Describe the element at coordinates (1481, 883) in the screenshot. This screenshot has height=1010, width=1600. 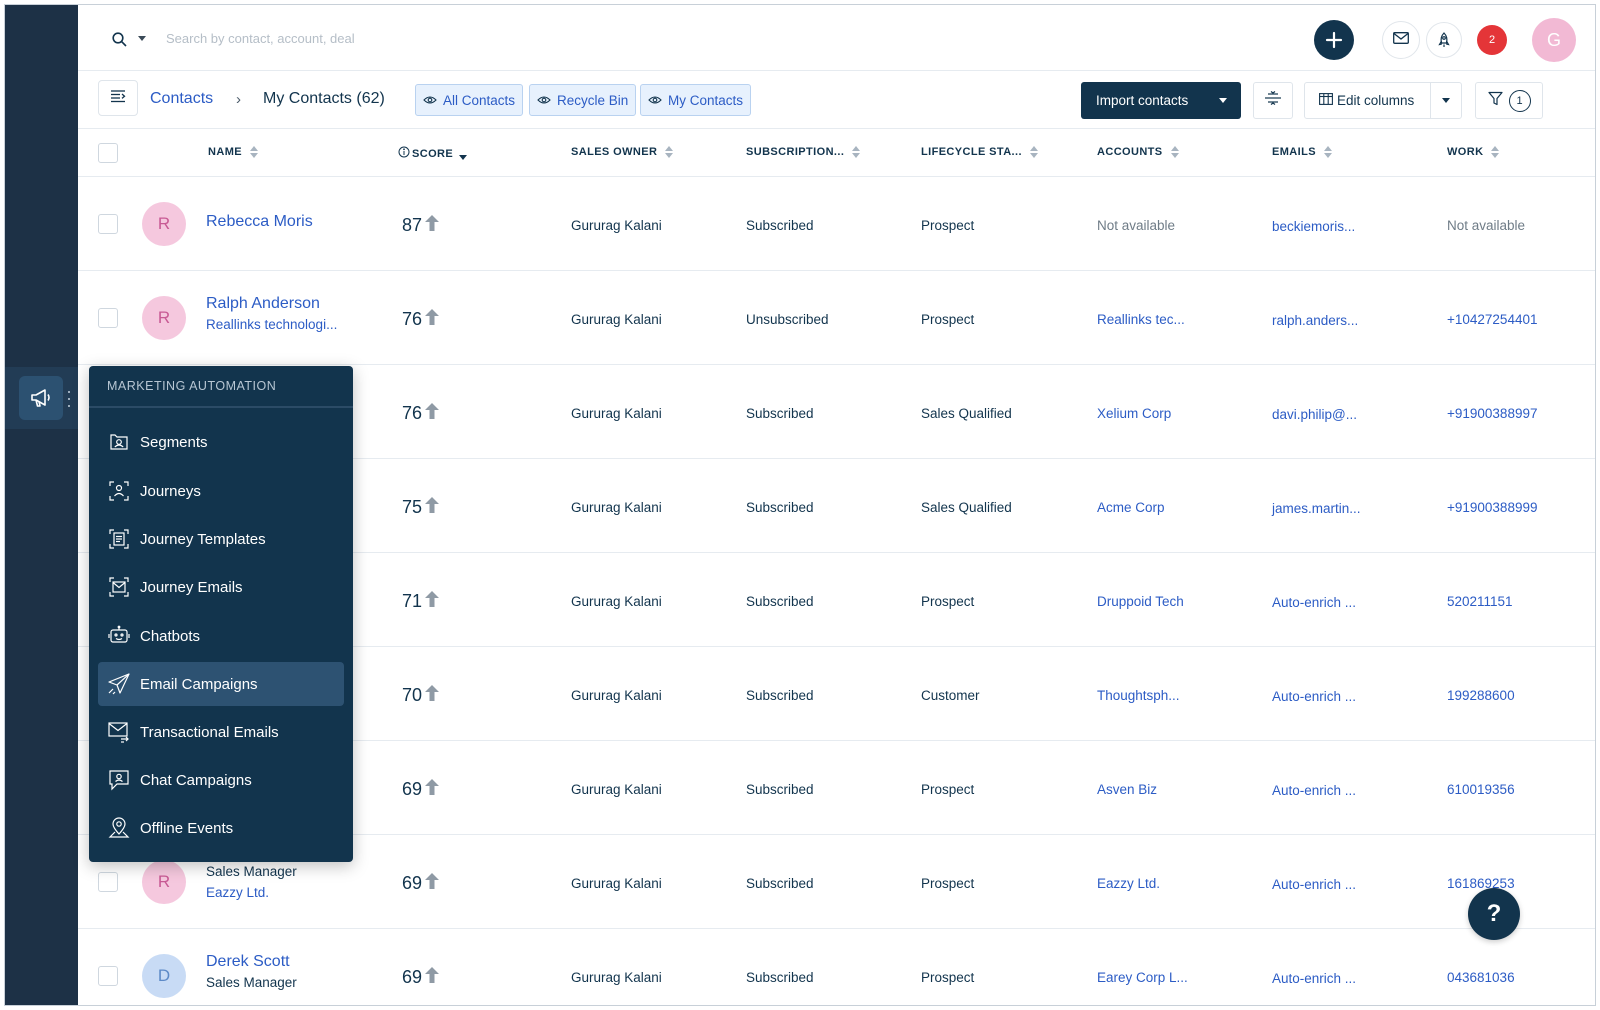
I see `work-phone-cell: 161869253` at that location.